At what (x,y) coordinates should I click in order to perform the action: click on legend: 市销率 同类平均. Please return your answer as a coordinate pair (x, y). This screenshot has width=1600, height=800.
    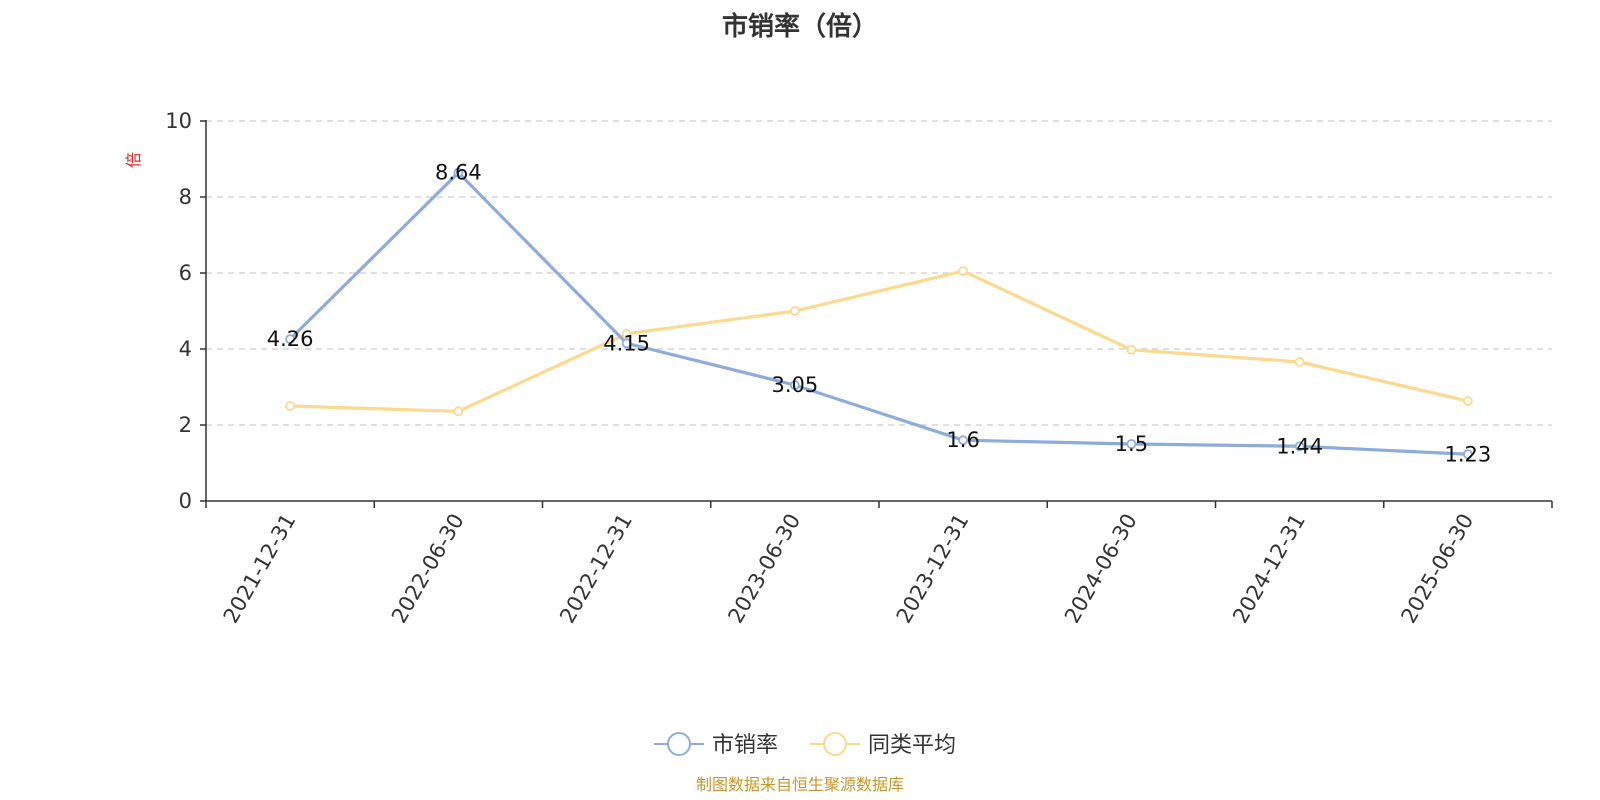
    Looking at the image, I should click on (805, 745).